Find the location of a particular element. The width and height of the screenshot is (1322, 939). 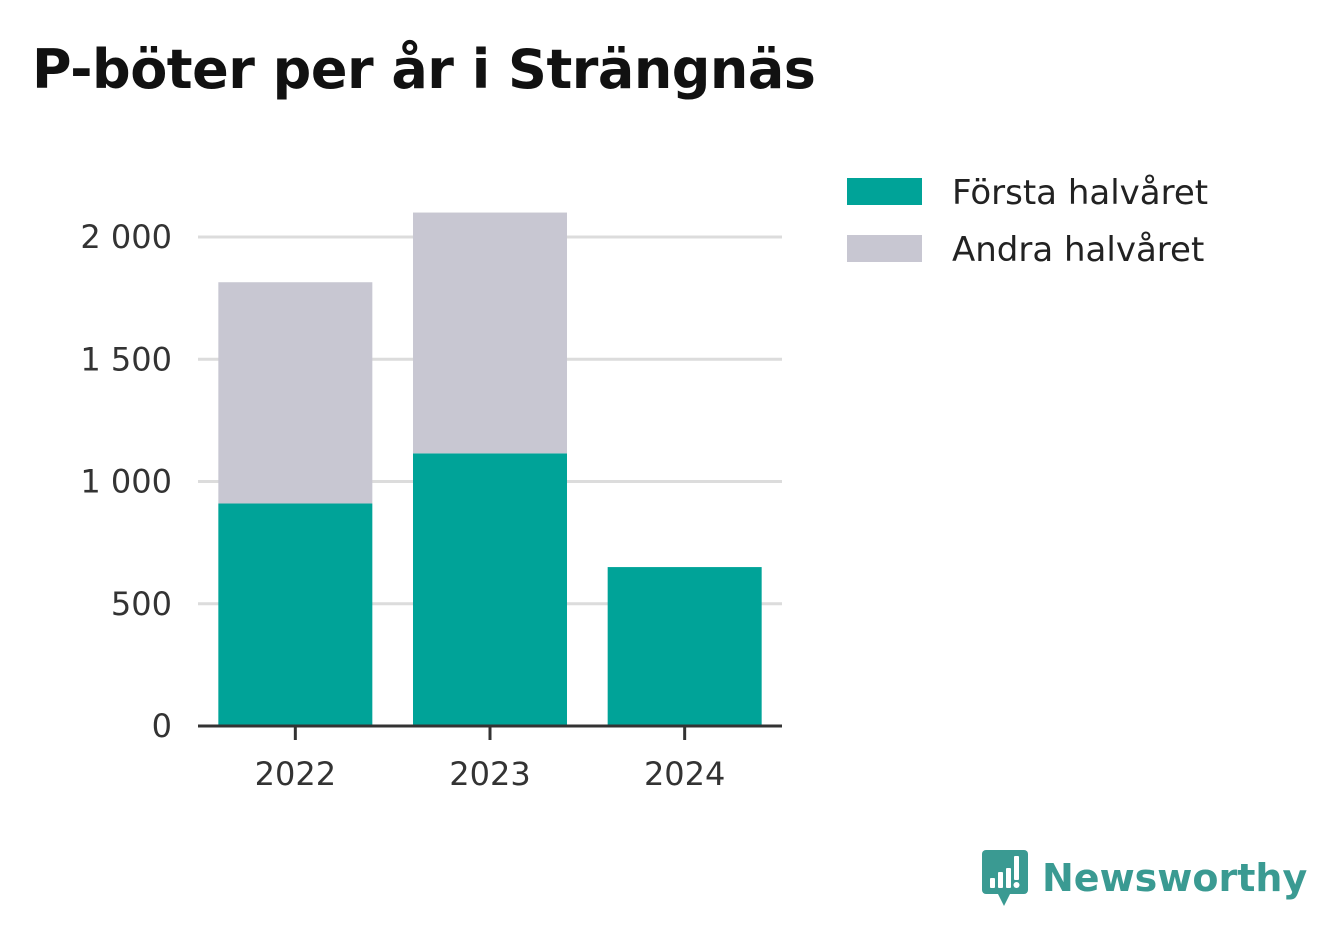

x-axis: 2022 2023 2024 is located at coordinates (490, 758).